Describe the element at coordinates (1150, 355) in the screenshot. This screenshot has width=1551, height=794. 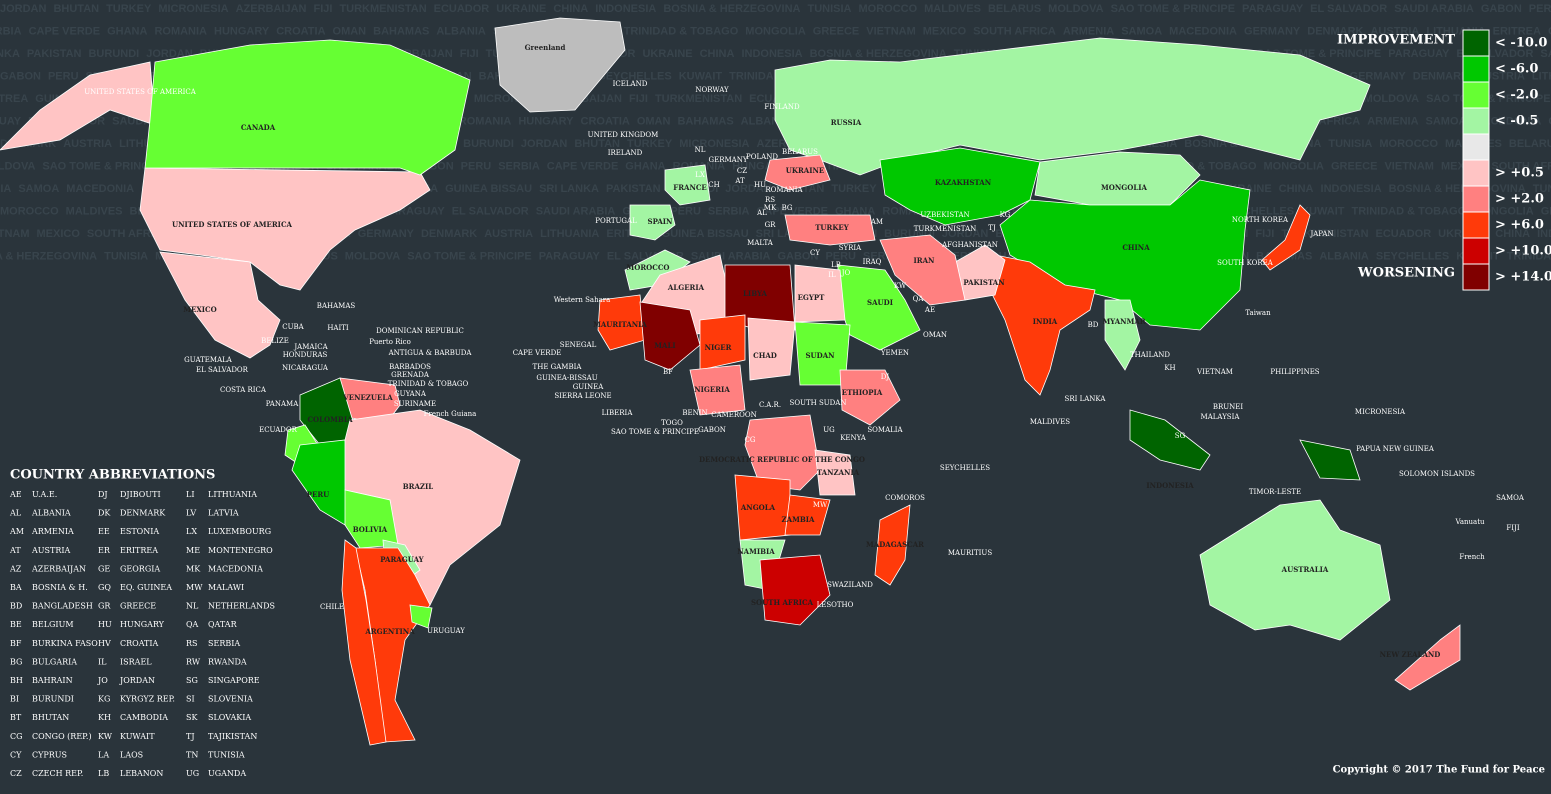
I see `place-label: THAILAND` at that location.